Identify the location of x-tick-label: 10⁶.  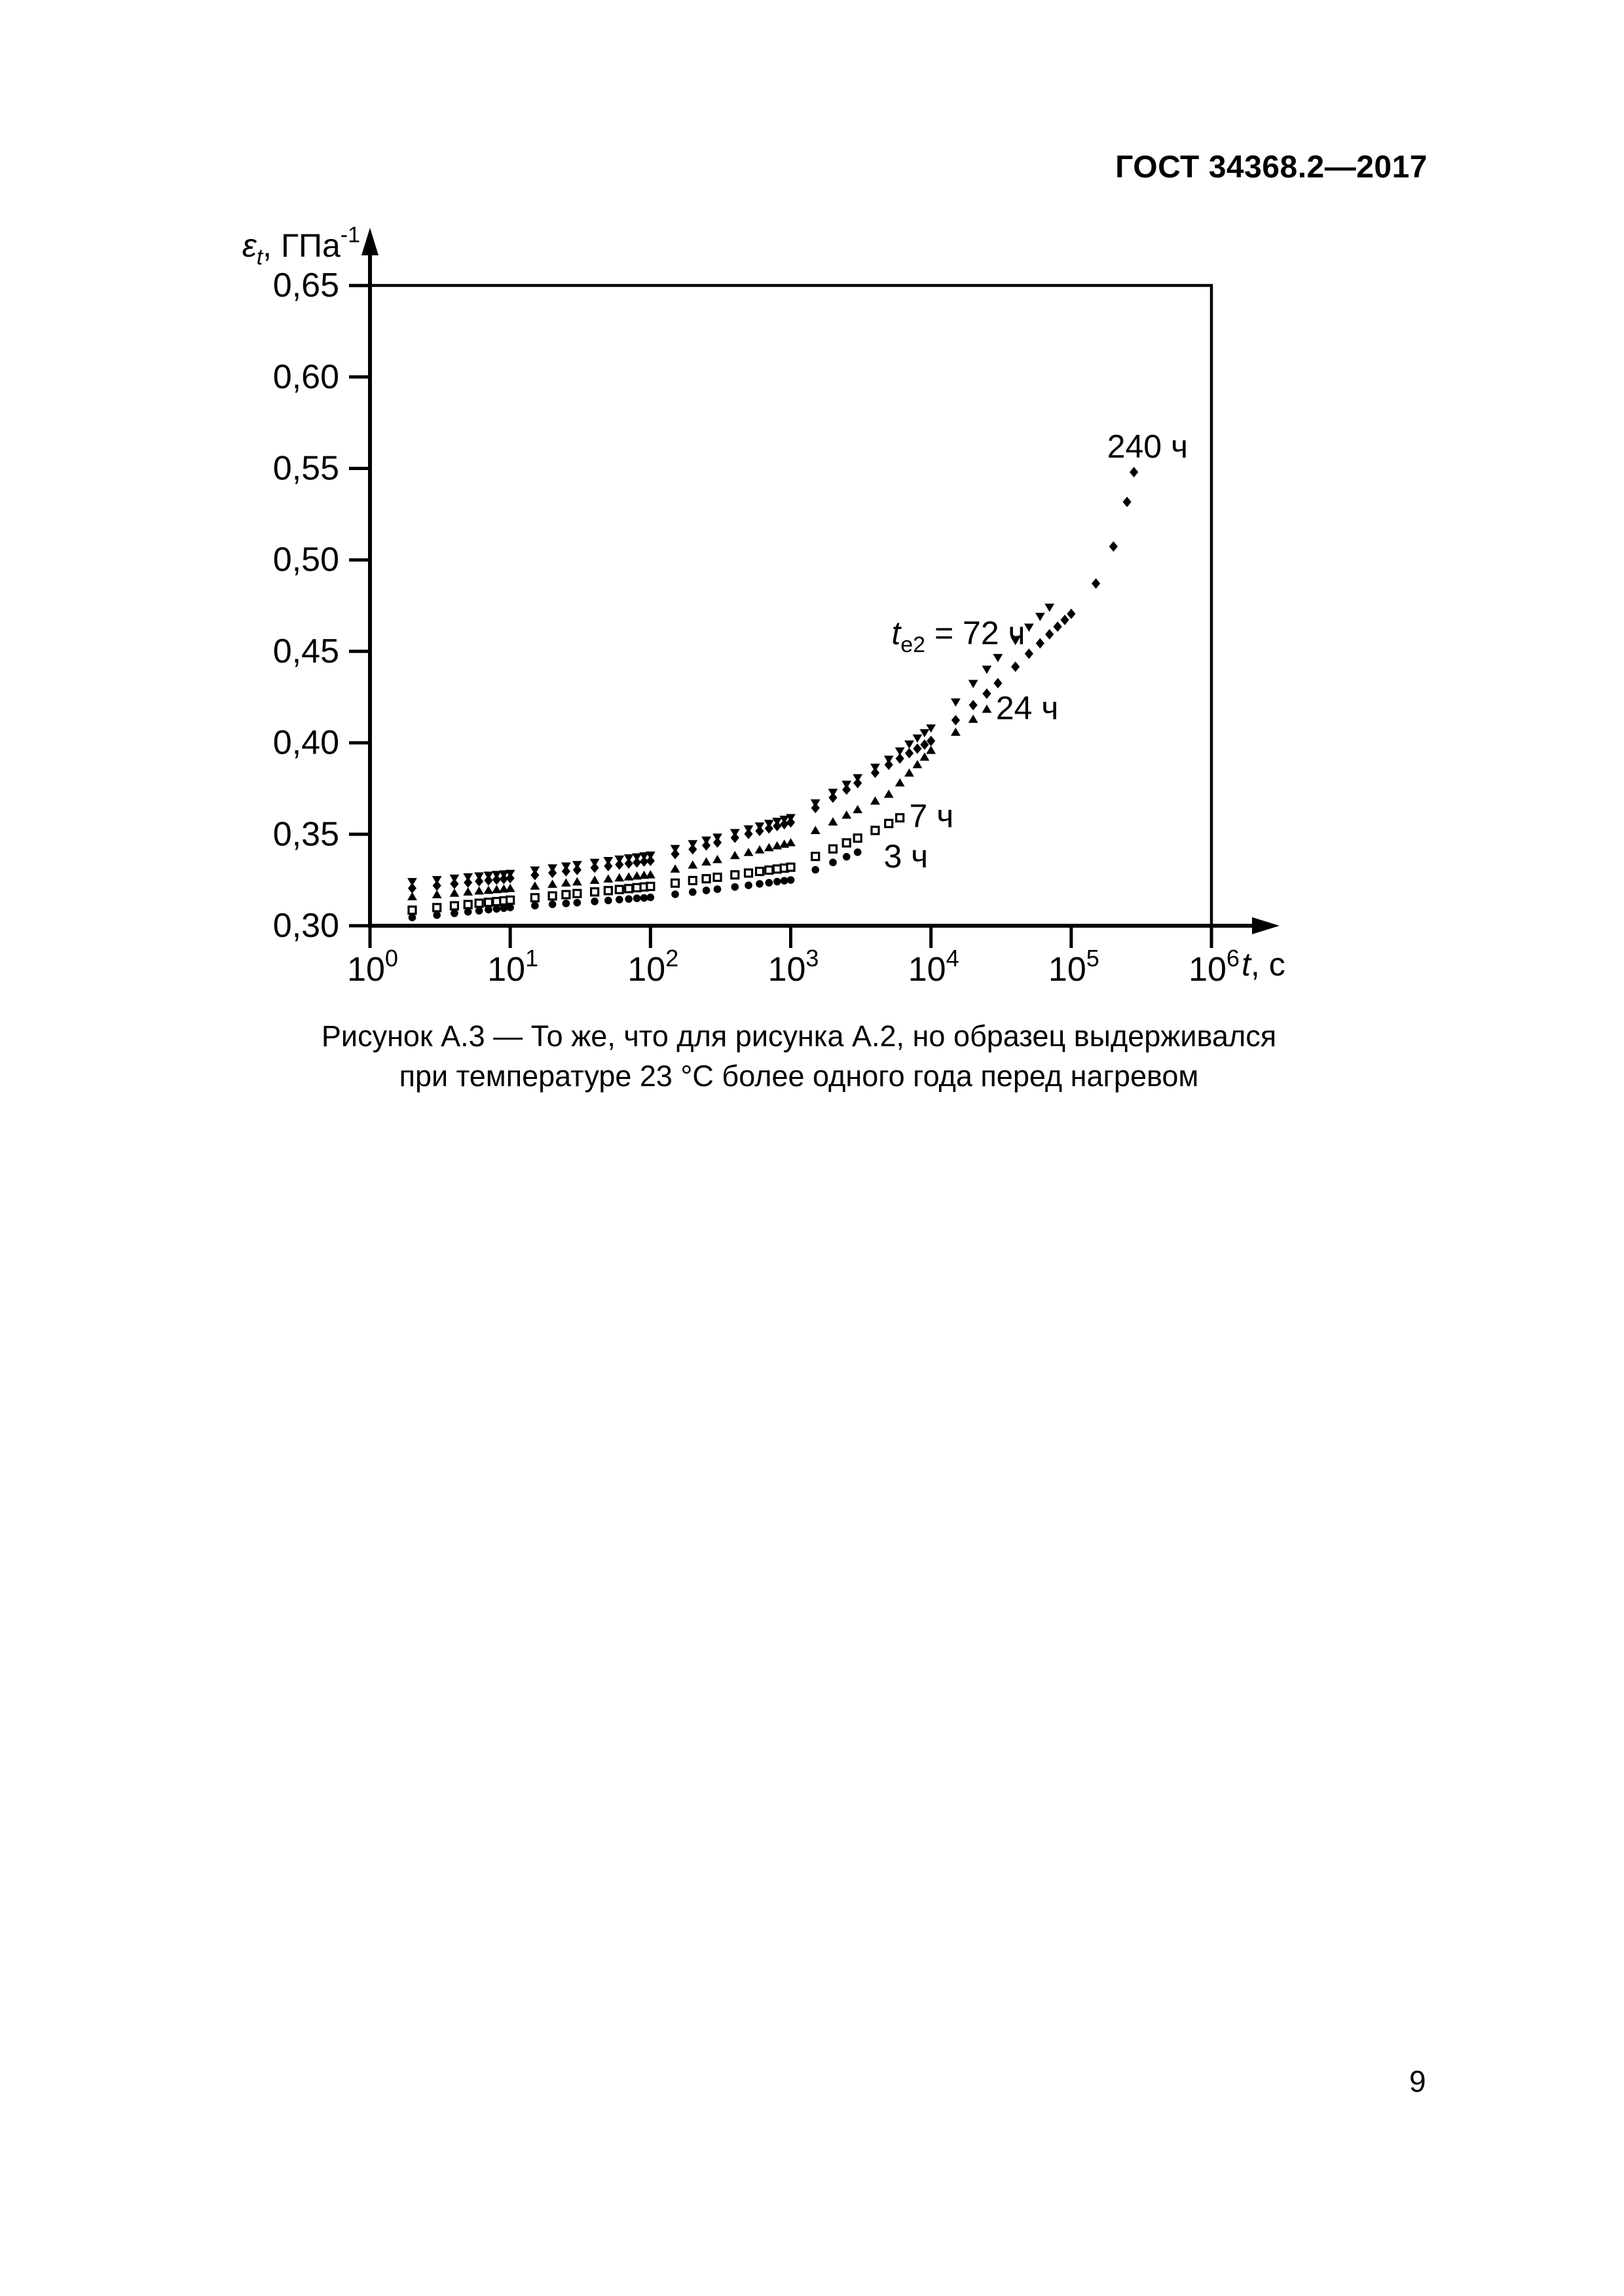
(1214, 967).